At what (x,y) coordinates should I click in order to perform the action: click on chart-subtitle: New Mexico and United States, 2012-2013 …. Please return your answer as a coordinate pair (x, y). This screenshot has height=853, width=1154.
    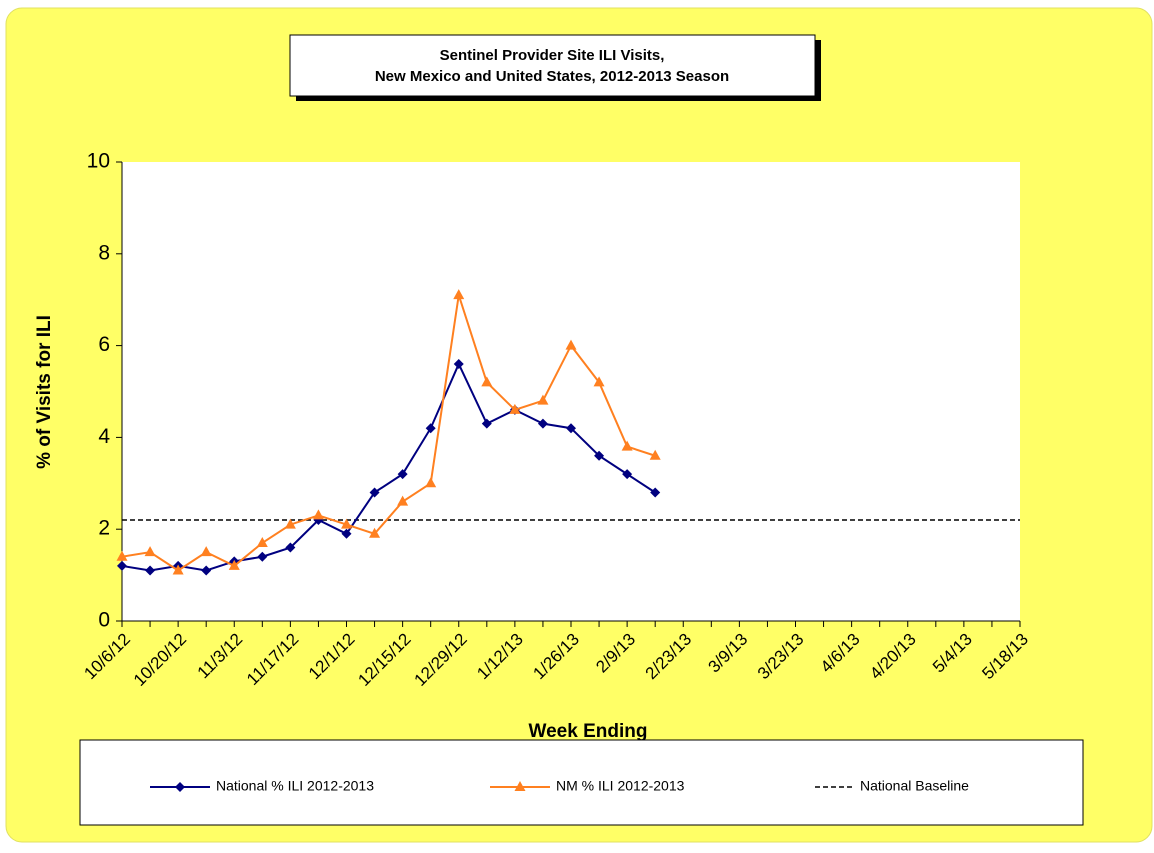
    Looking at the image, I should click on (552, 76).